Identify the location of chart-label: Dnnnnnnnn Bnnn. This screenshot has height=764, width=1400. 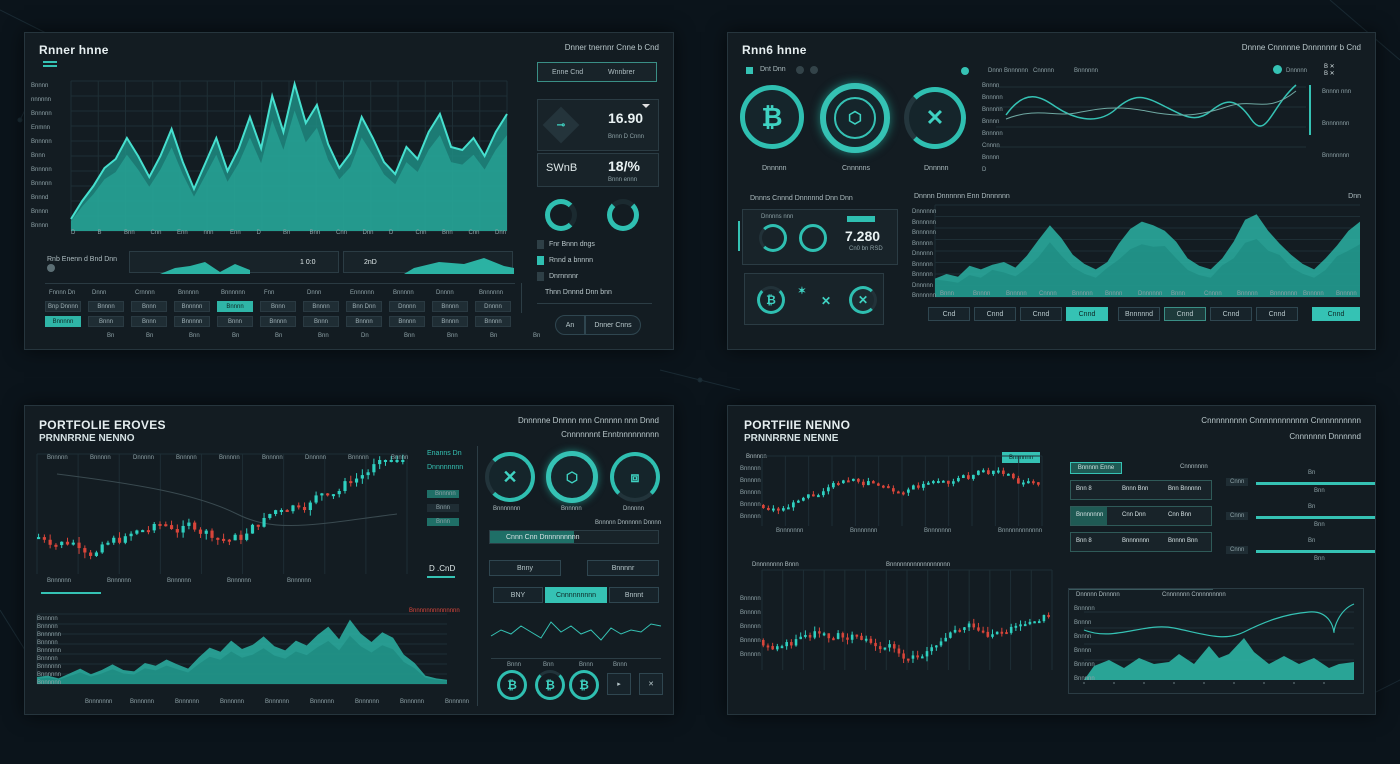
(775, 565).